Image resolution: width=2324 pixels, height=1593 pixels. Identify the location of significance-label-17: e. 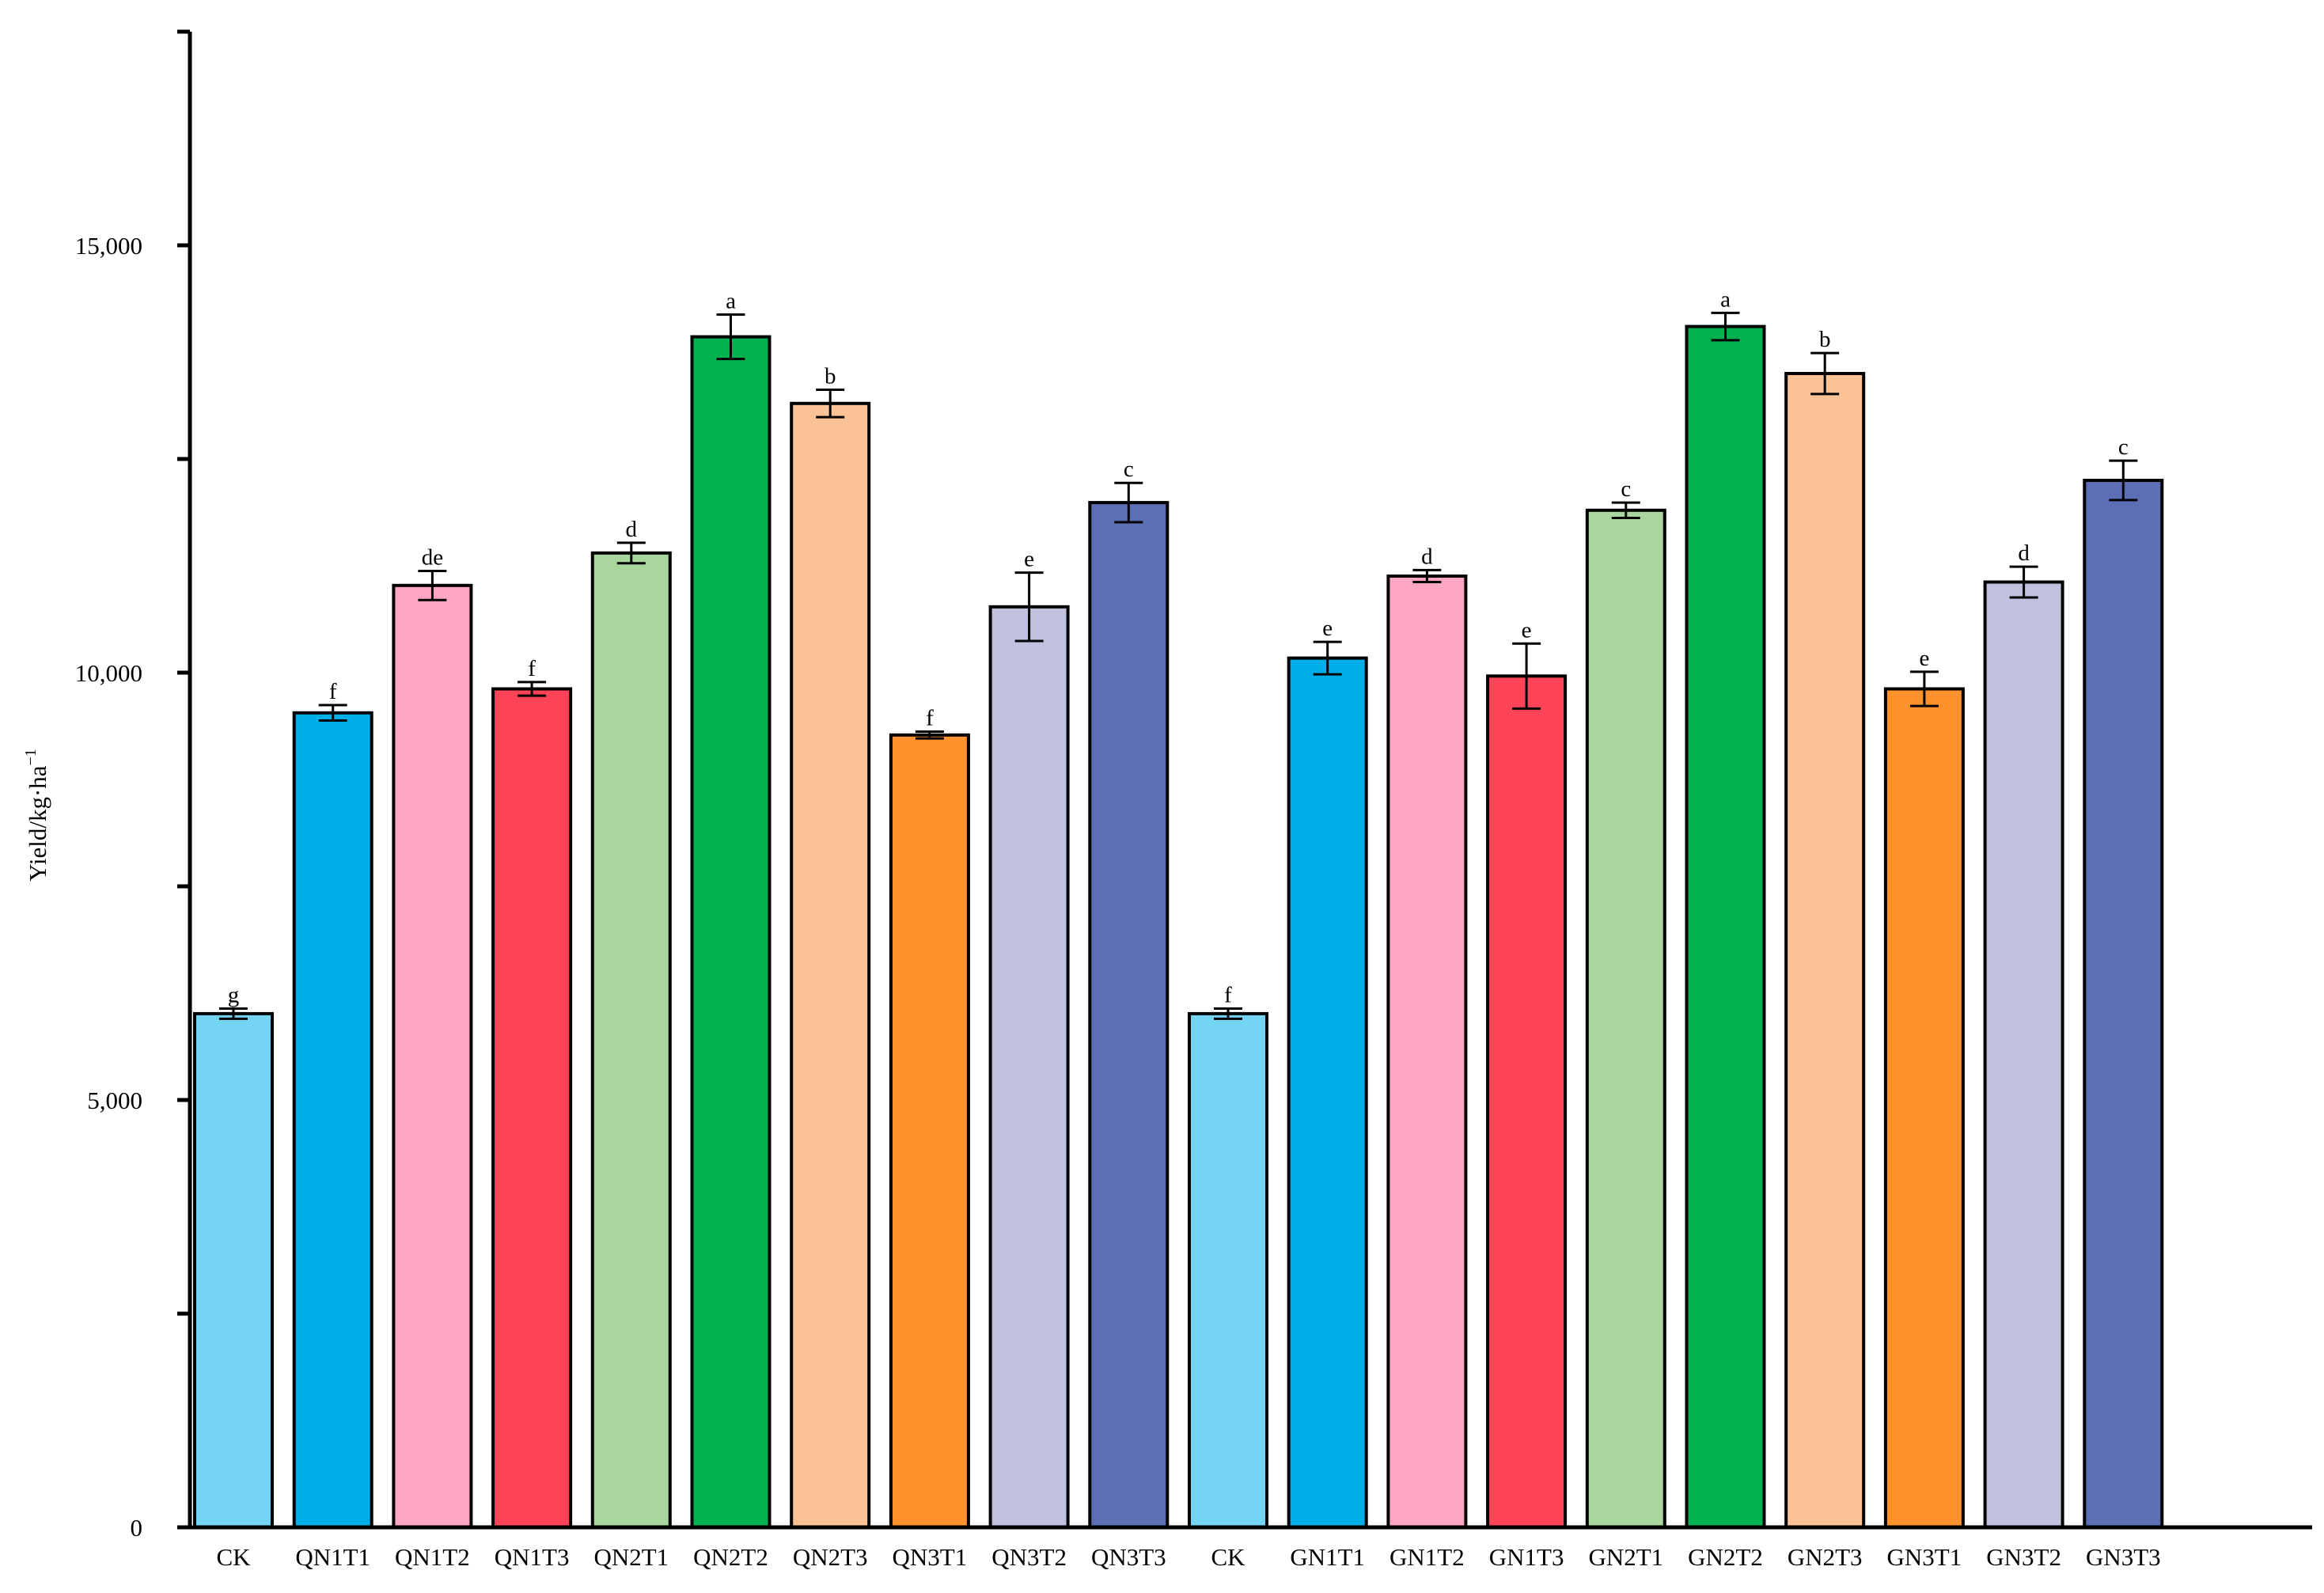
(1924, 659).